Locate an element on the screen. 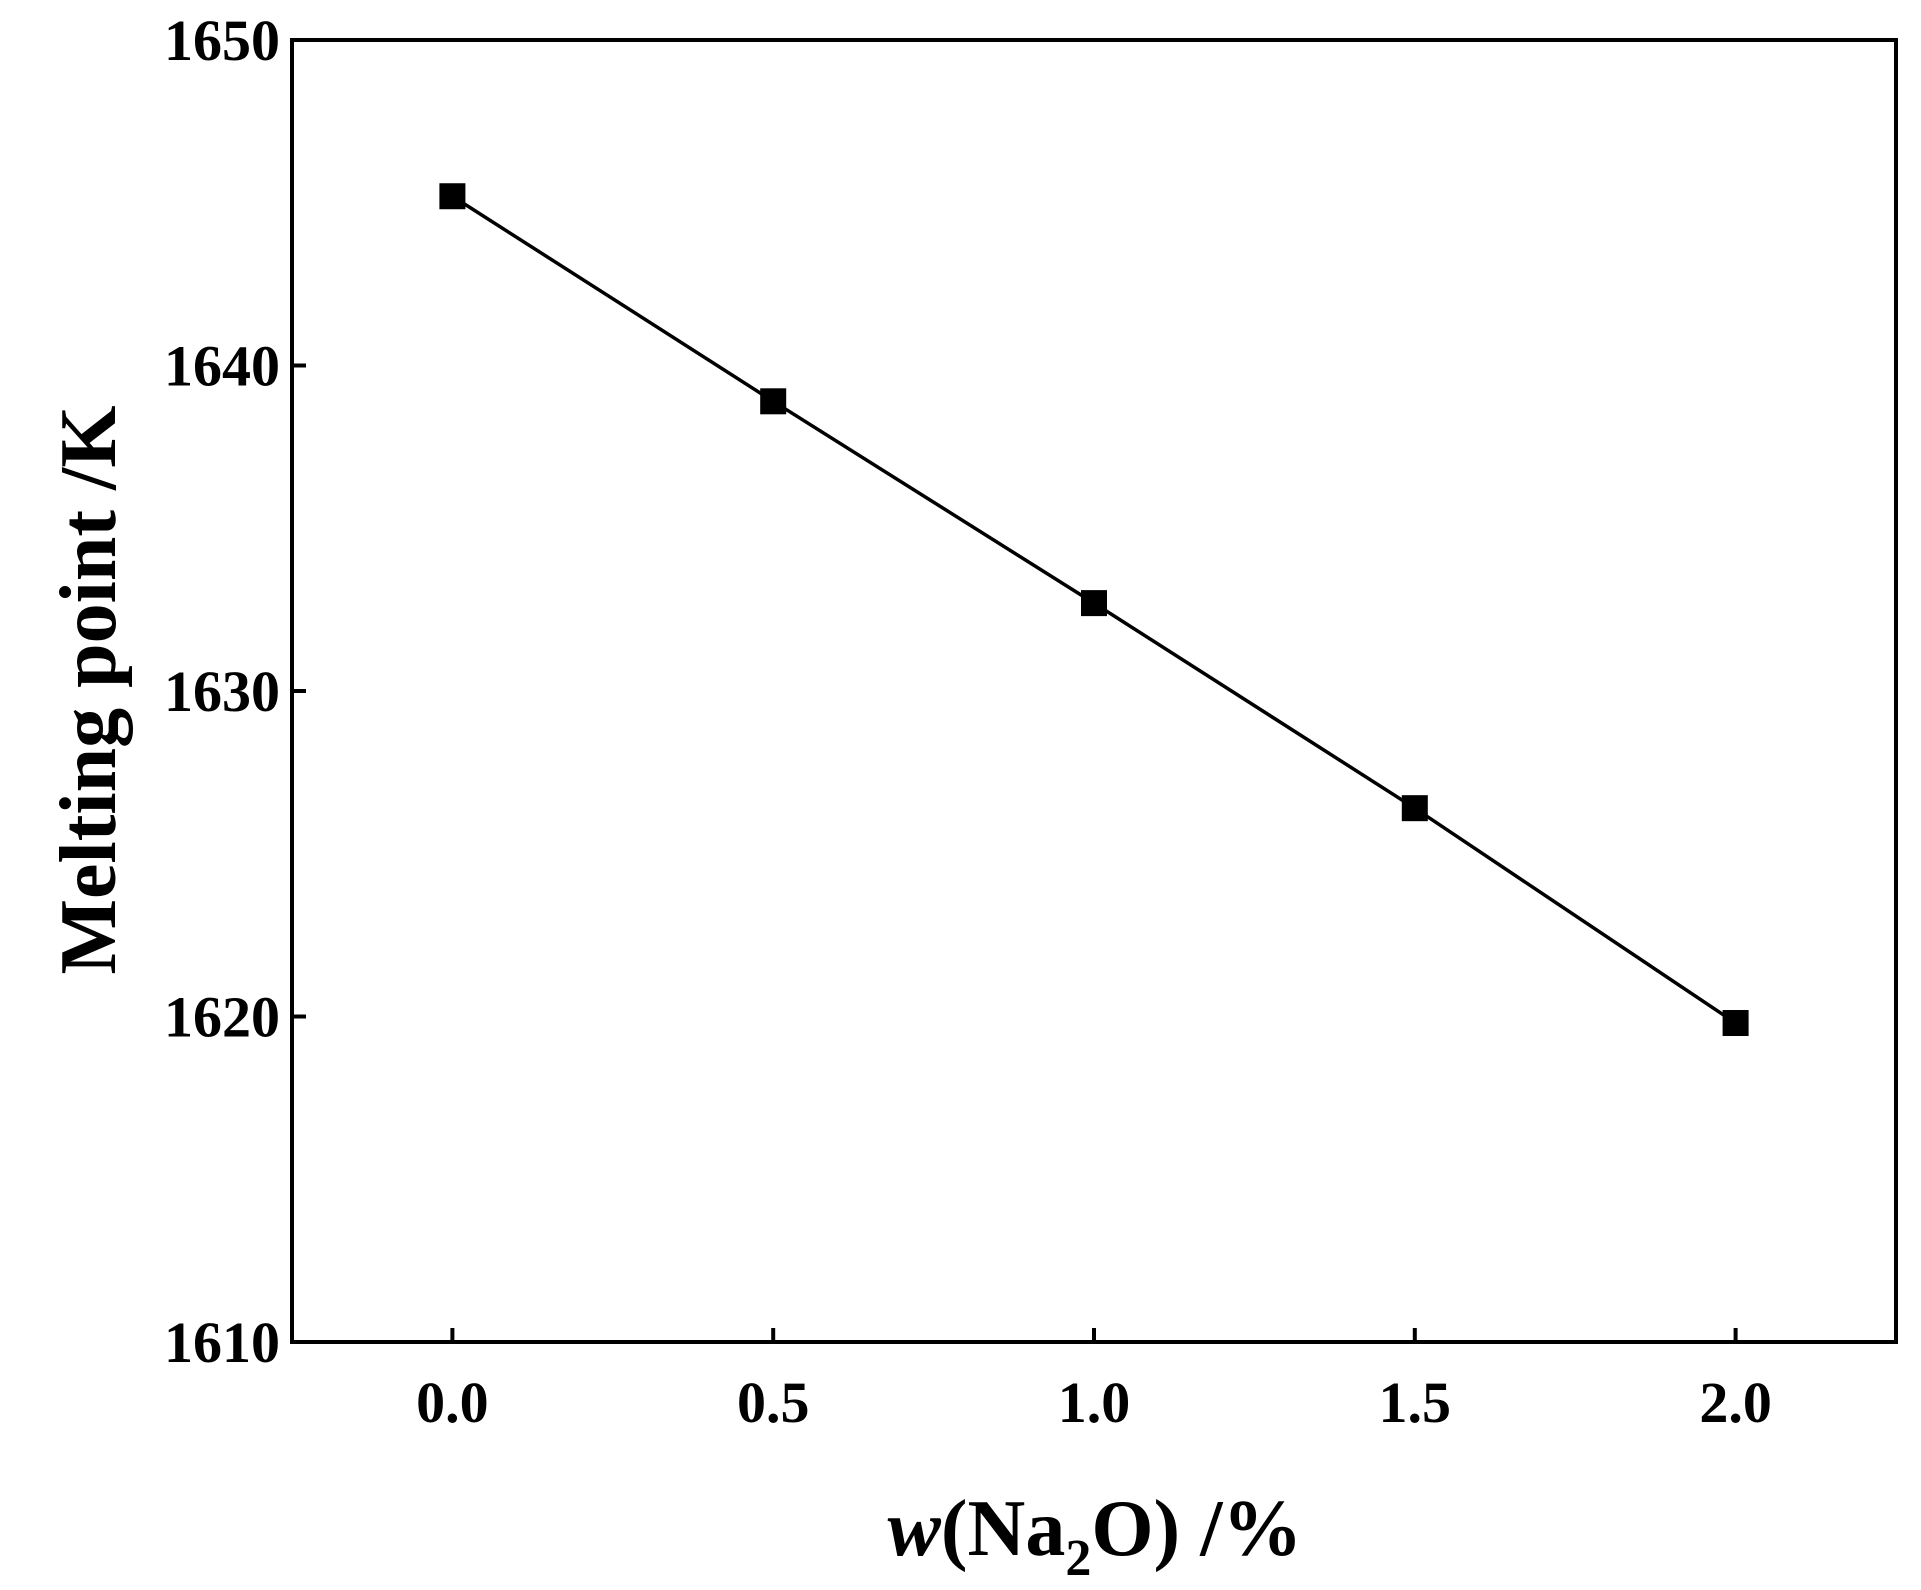 The height and width of the screenshot is (1590, 1921). x-axis-title-open: (Na is located at coordinates (1003, 1529).